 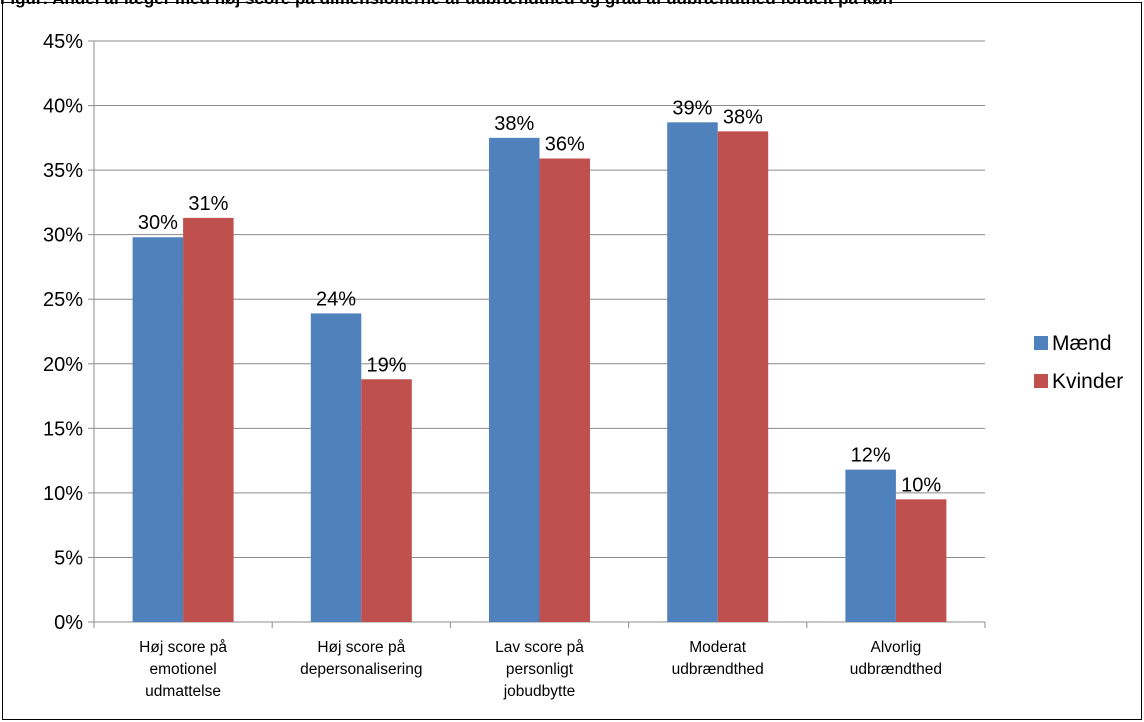 What do you see at coordinates (336, 299) in the screenshot?
I see `data-label: 24%` at bounding box center [336, 299].